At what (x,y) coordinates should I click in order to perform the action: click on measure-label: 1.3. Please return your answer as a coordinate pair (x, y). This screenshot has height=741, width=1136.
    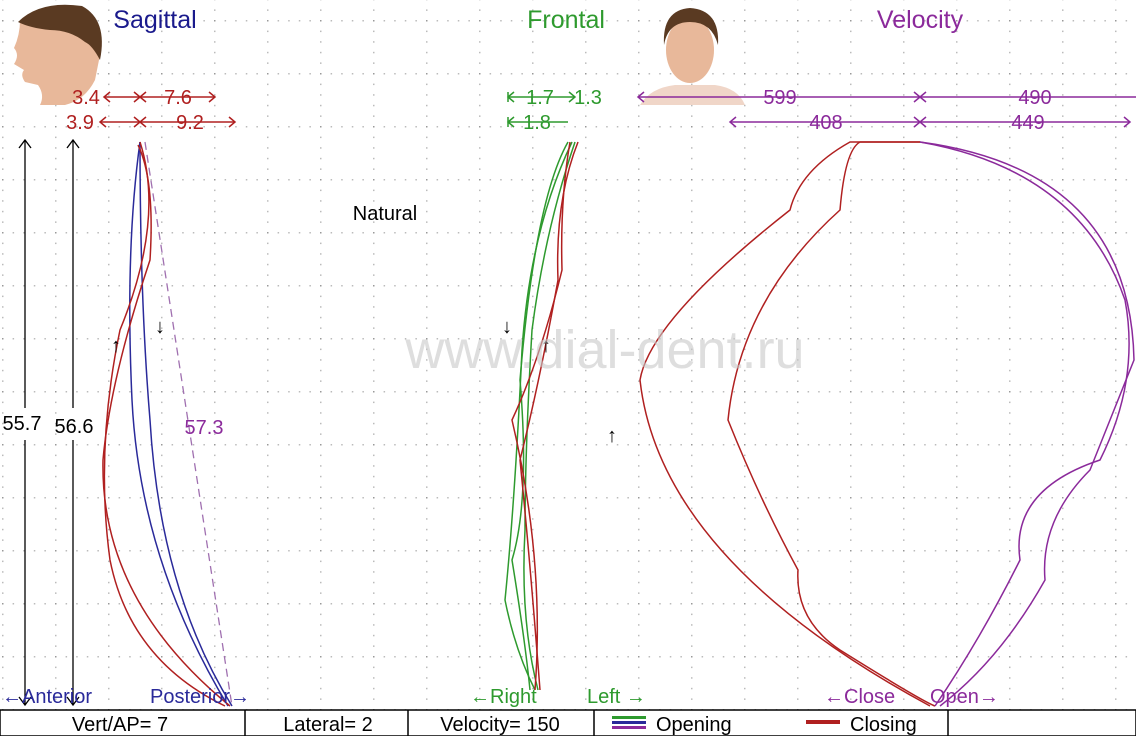
    Looking at the image, I should click on (588, 98).